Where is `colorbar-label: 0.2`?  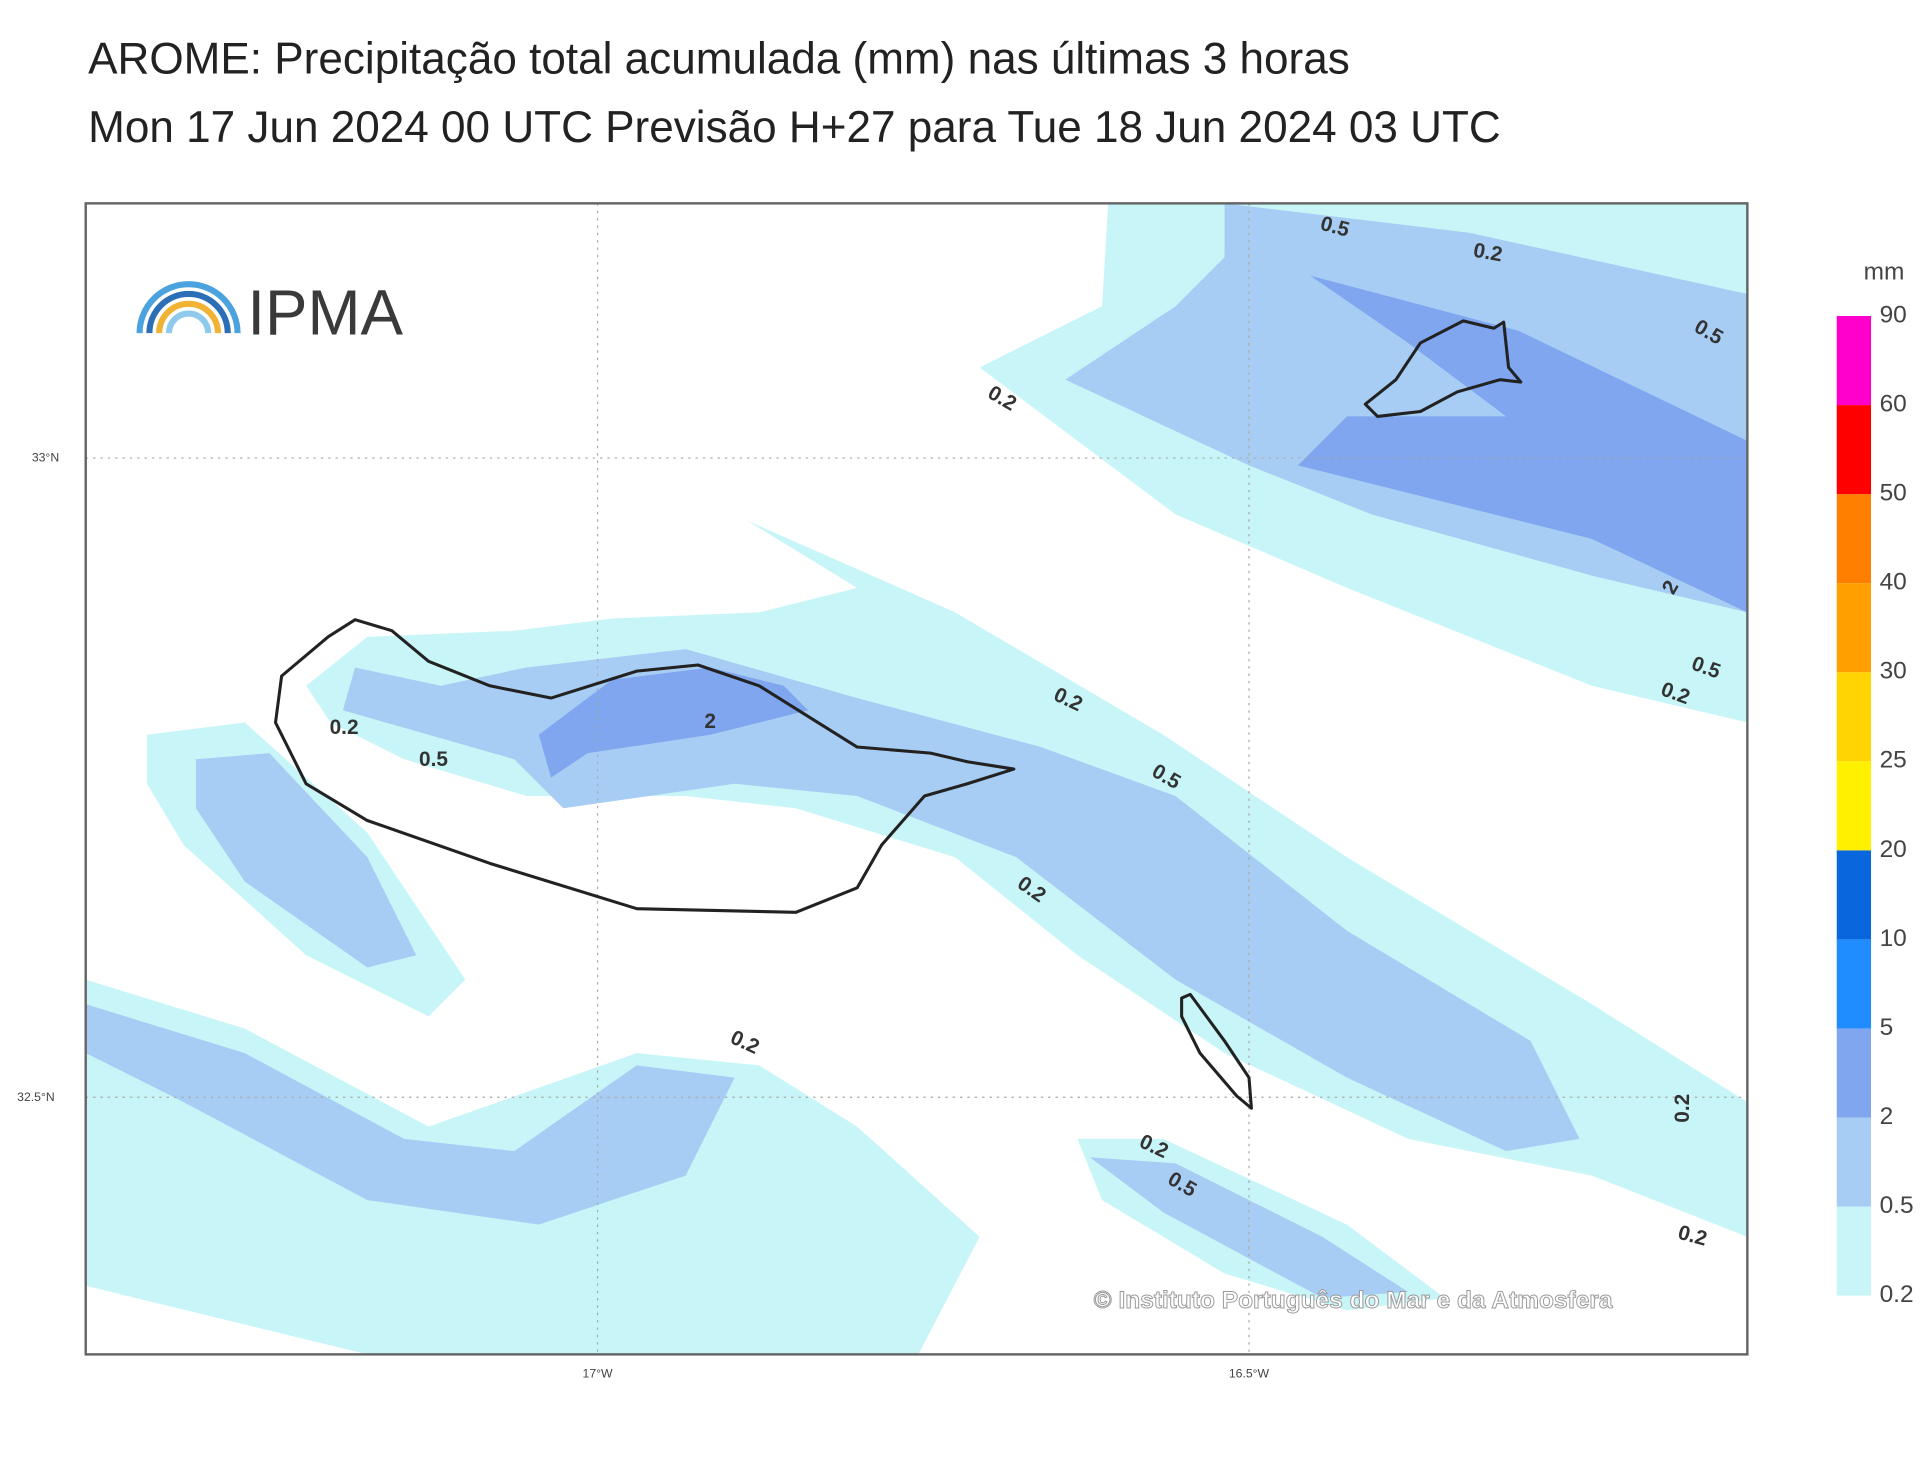 colorbar-label: 0.2 is located at coordinates (1897, 1294).